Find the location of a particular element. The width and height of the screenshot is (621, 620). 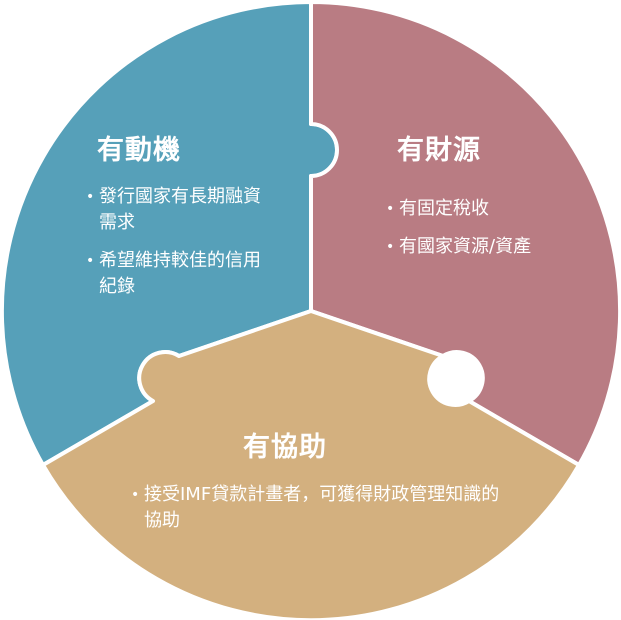

finance-bullet-1: 有固定稅收 is located at coordinates (491, 209).